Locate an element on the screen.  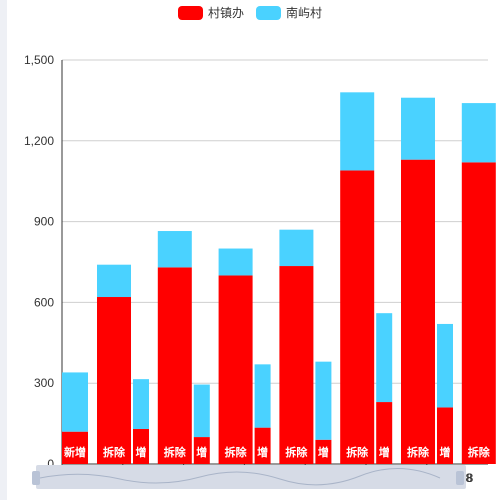
legend-swatch-nanyu-village is located at coordinates (268, 12).